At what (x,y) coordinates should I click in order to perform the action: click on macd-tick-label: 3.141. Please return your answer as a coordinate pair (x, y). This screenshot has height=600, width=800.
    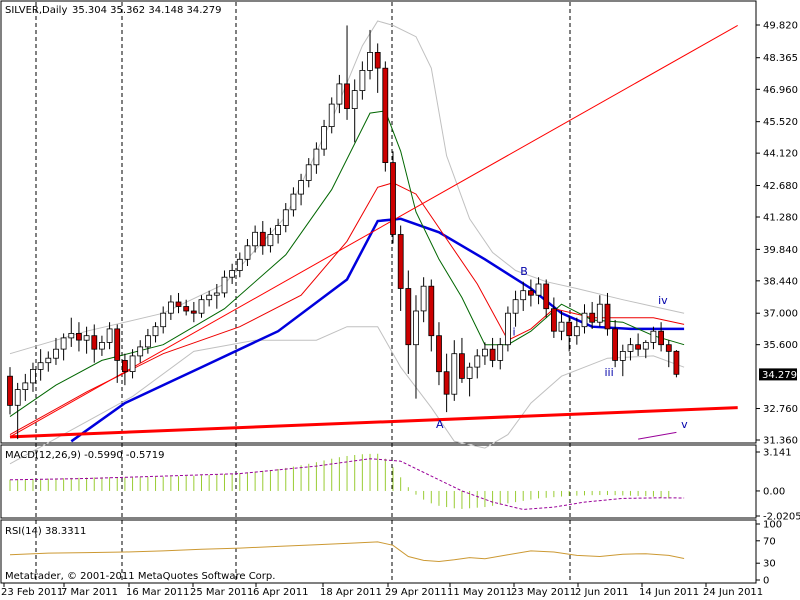
    Looking at the image, I should click on (777, 453).